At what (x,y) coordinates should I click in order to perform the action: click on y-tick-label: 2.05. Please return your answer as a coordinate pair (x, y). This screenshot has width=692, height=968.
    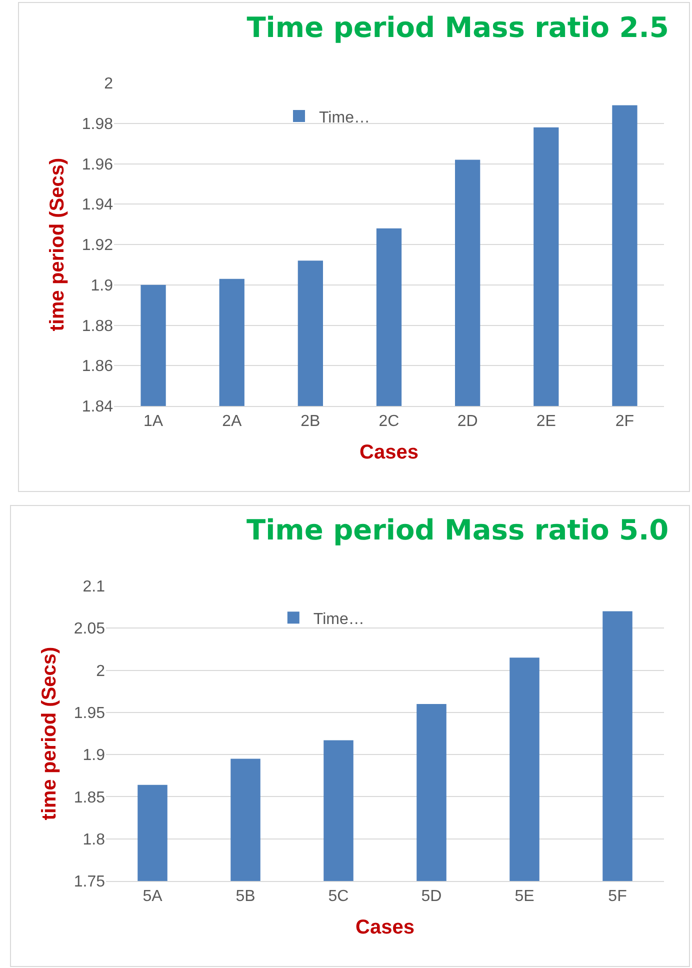
    Looking at the image, I should click on (90, 629).